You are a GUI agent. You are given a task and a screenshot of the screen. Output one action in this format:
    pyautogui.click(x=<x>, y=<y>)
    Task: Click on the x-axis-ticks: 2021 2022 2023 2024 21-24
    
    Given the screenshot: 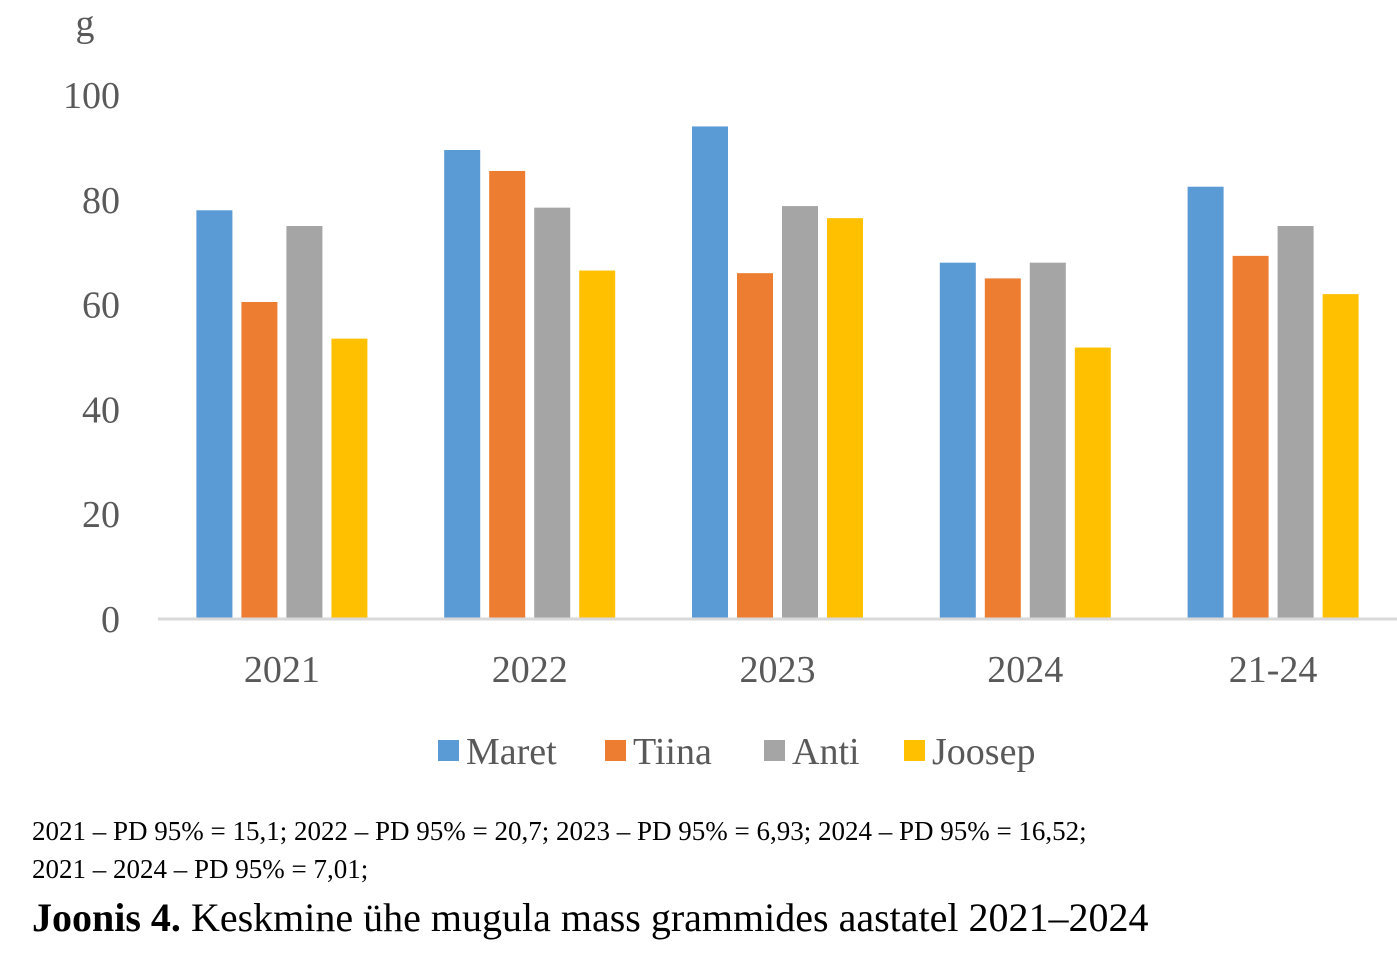 What is the action you would take?
    pyautogui.click(x=781, y=670)
    